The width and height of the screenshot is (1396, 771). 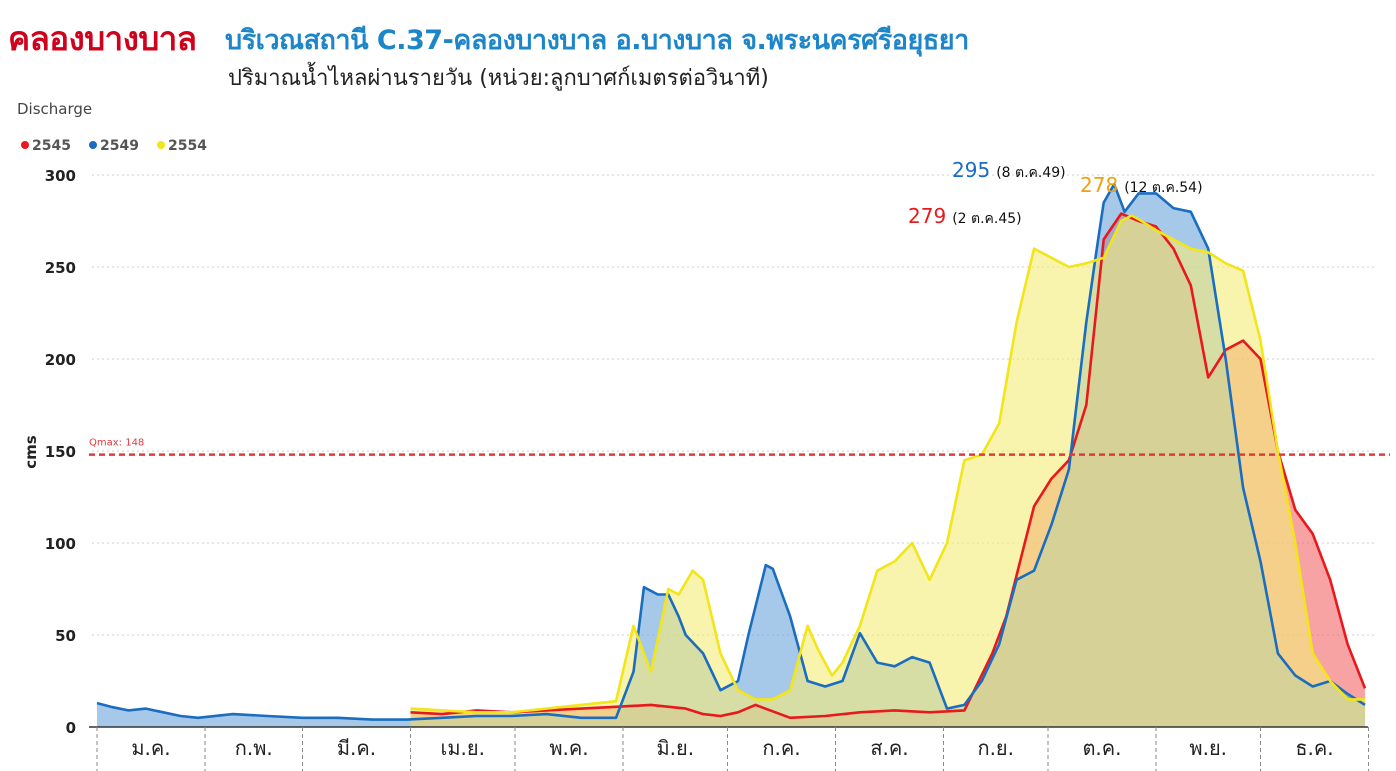 I want to click on x-tick-label: เม.ย., so click(x=463, y=748).